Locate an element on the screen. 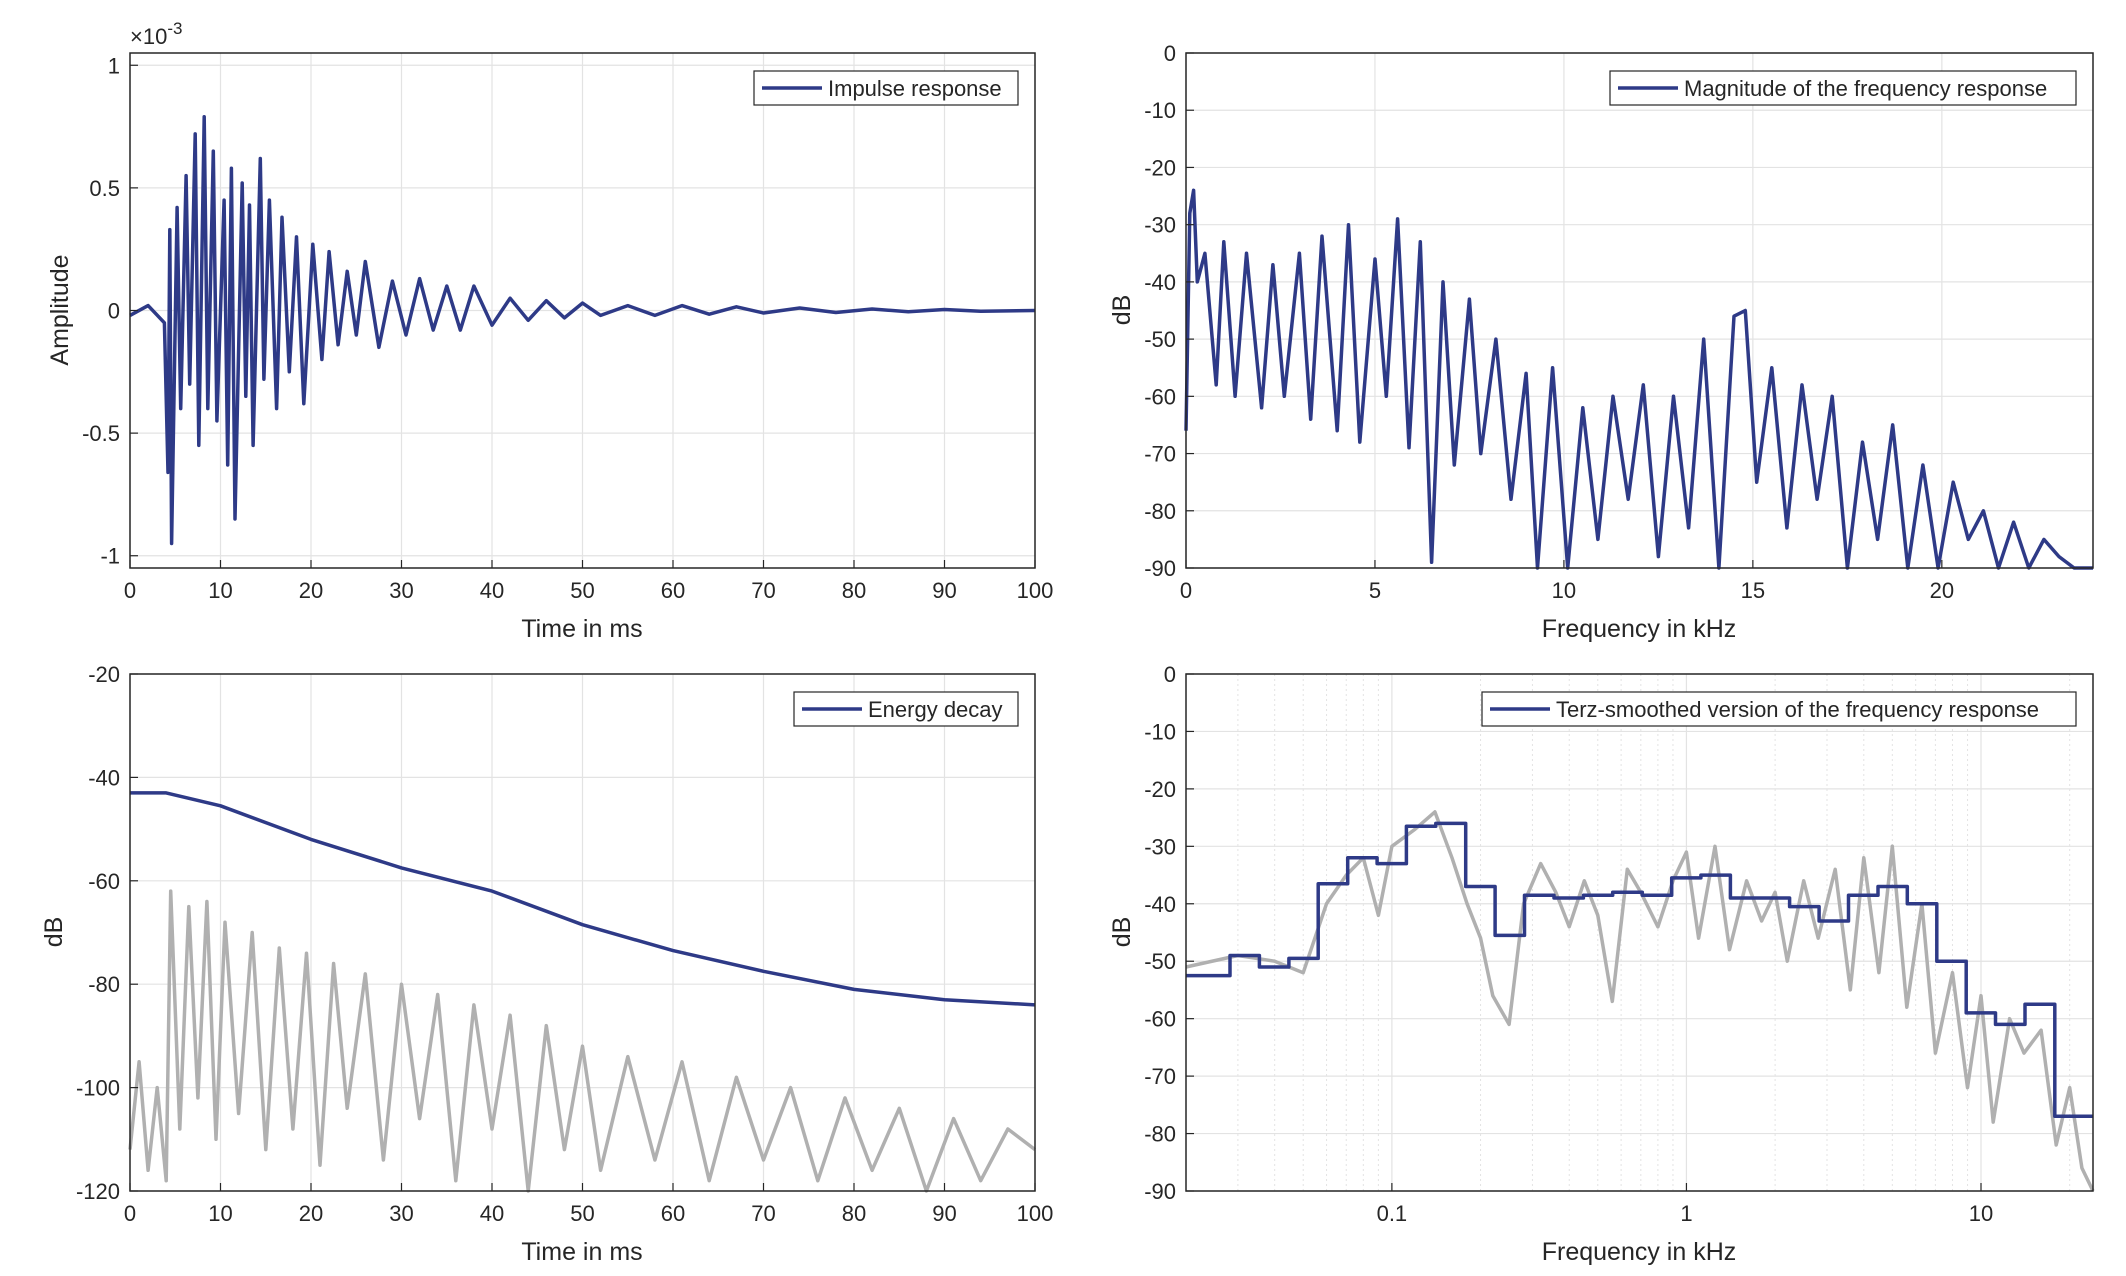 Image resolution: width=2126 pixels, height=1276 pixels. energy-series-0-line is located at coordinates (582, 1041).